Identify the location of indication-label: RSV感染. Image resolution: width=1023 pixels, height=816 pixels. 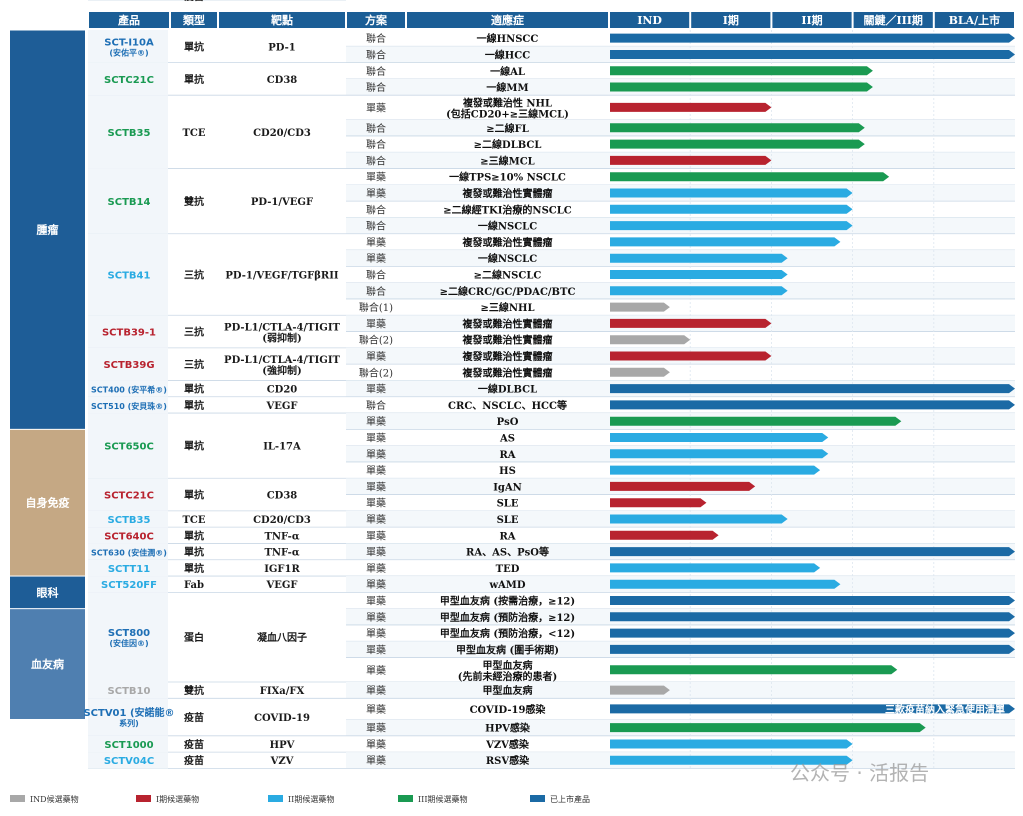
(508, 760).